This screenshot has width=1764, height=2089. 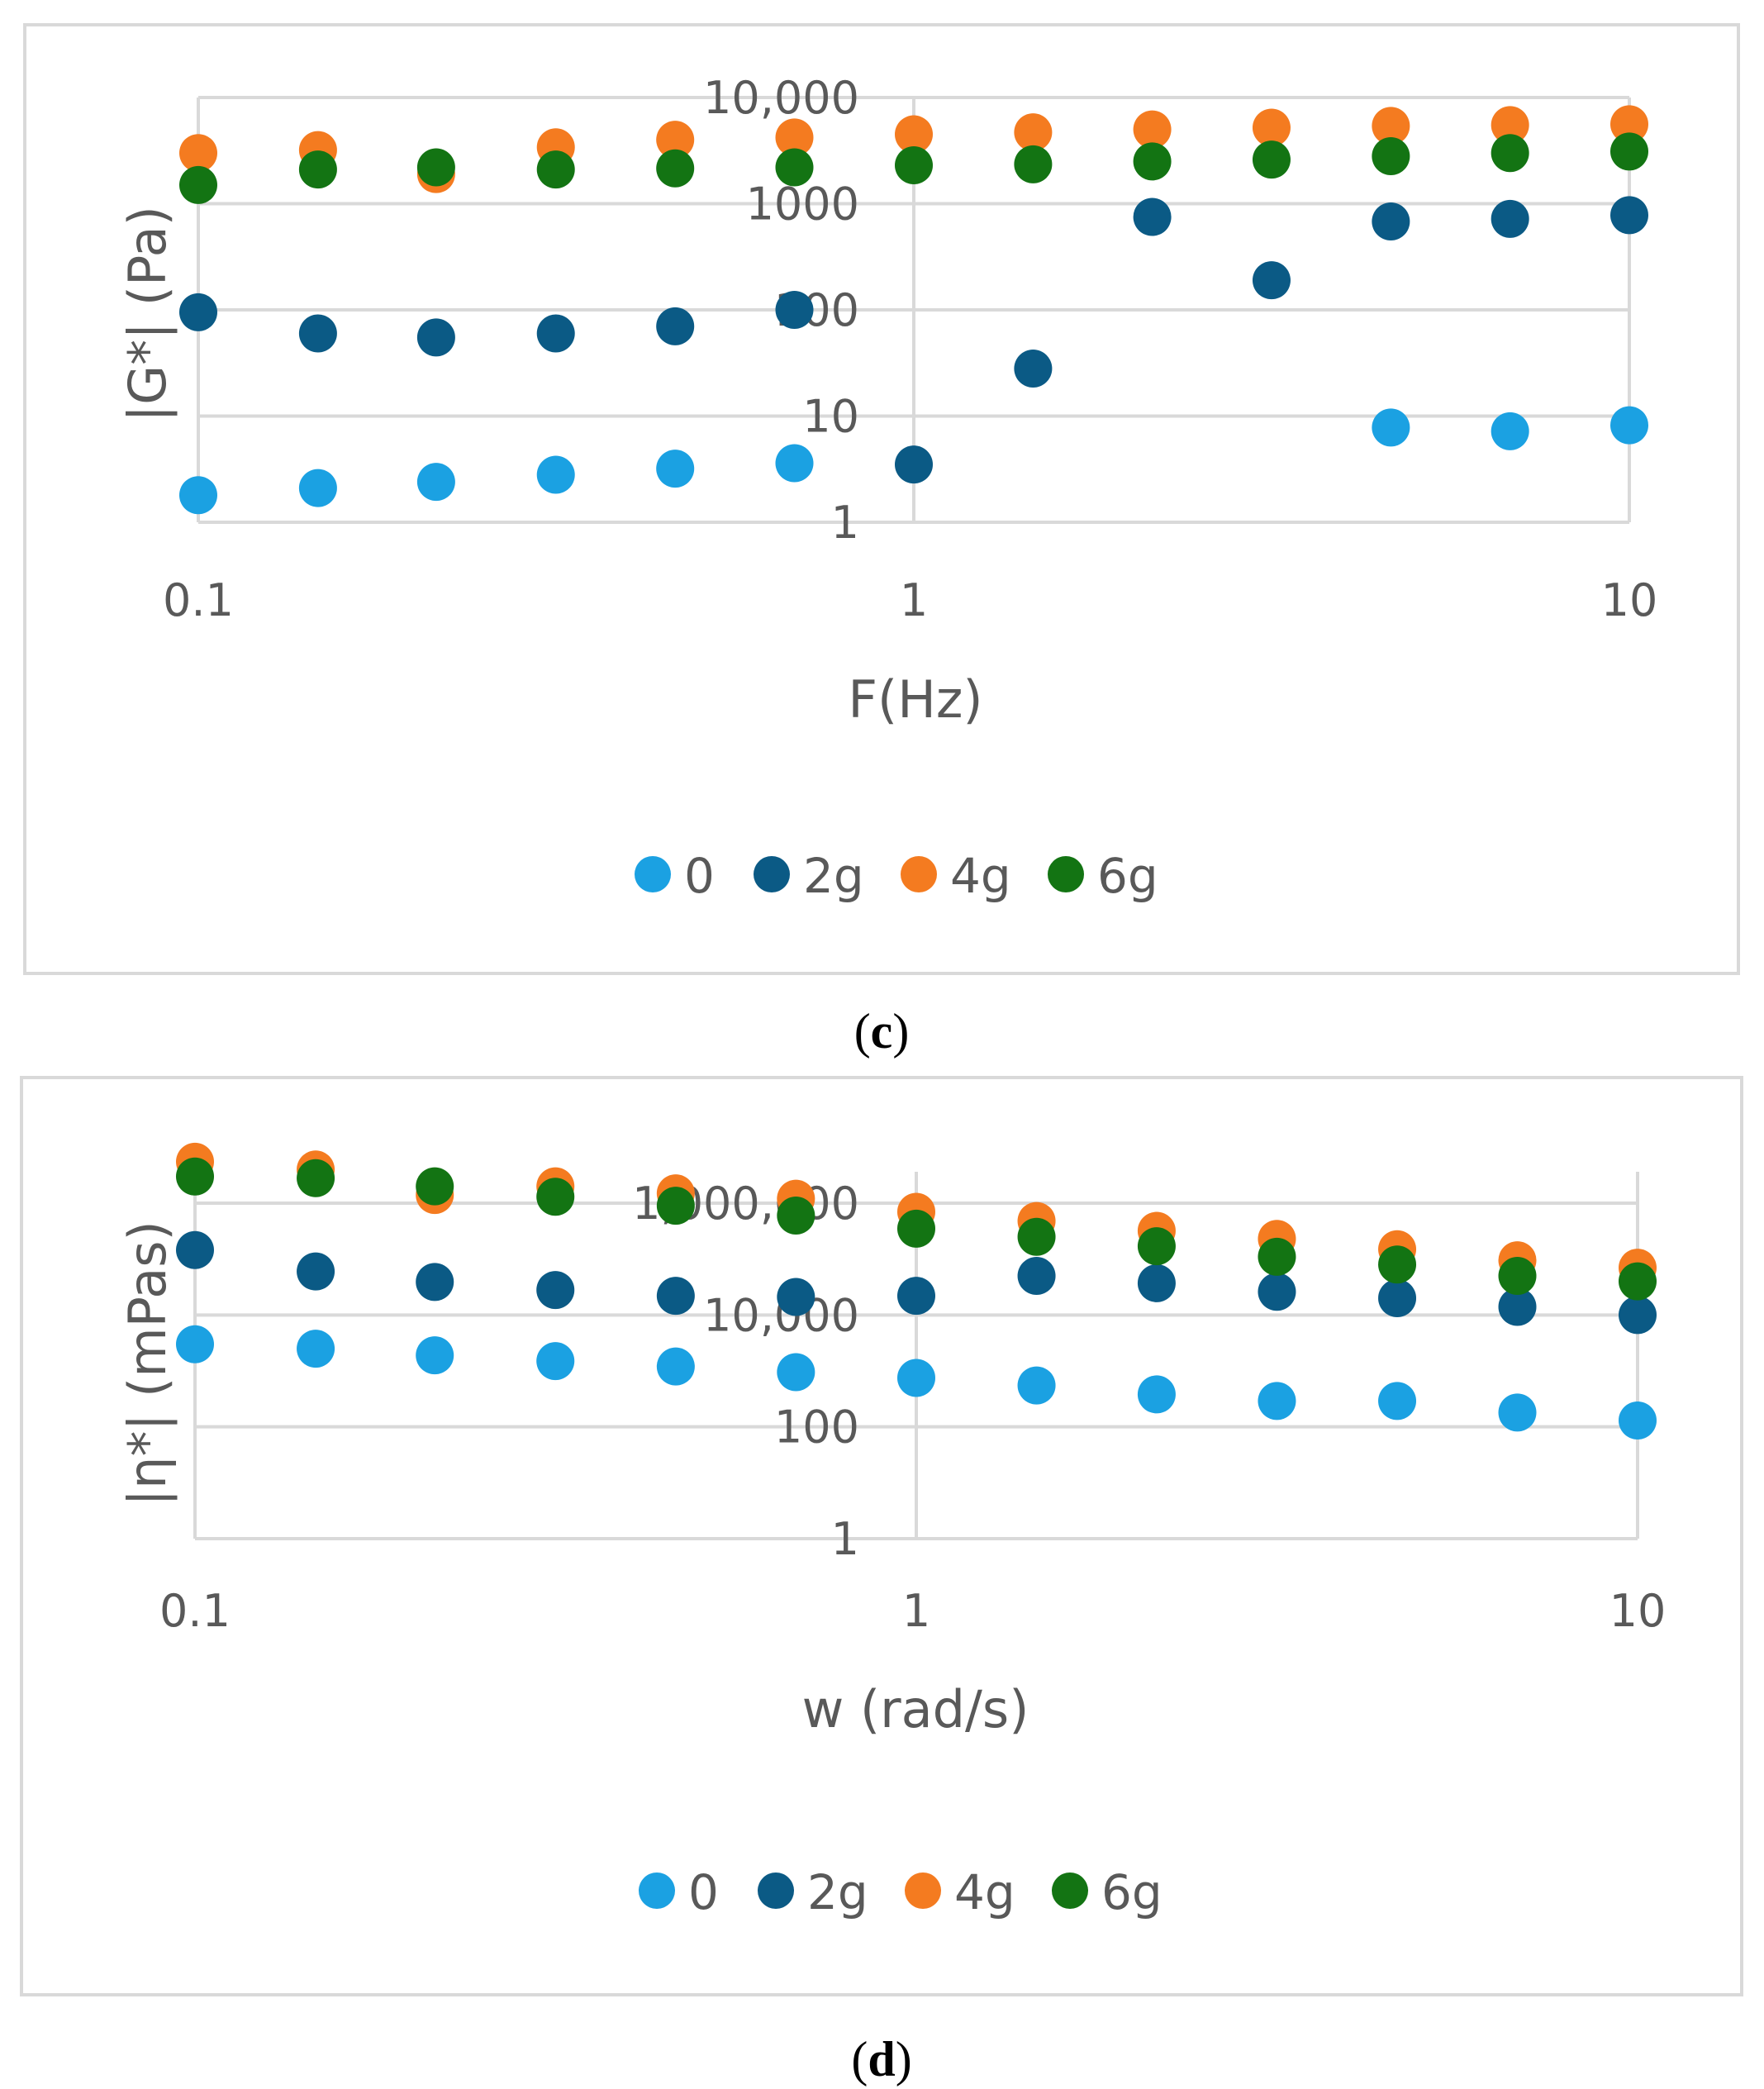 I want to click on legend-label-0: 0, so click(x=703, y=1892).